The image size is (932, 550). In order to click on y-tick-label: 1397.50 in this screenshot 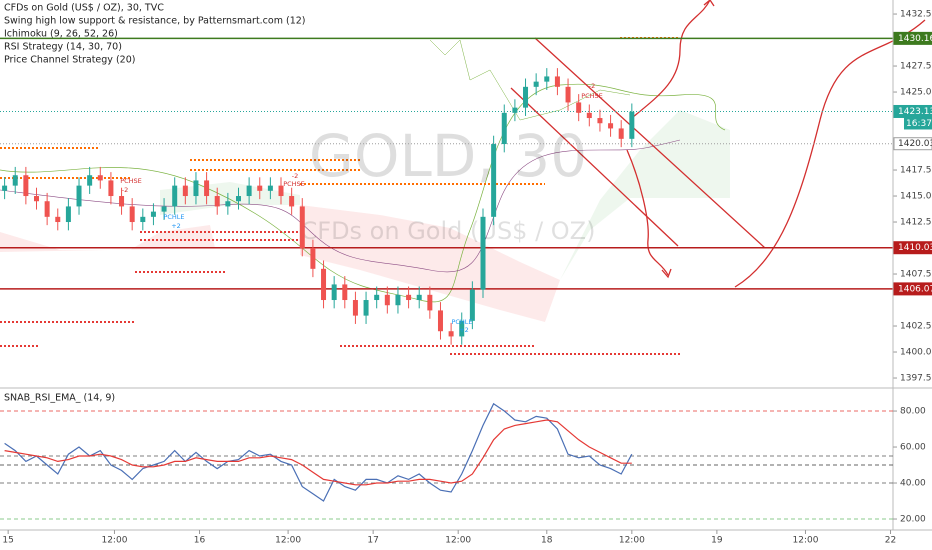, I will do `click(916, 379)`.